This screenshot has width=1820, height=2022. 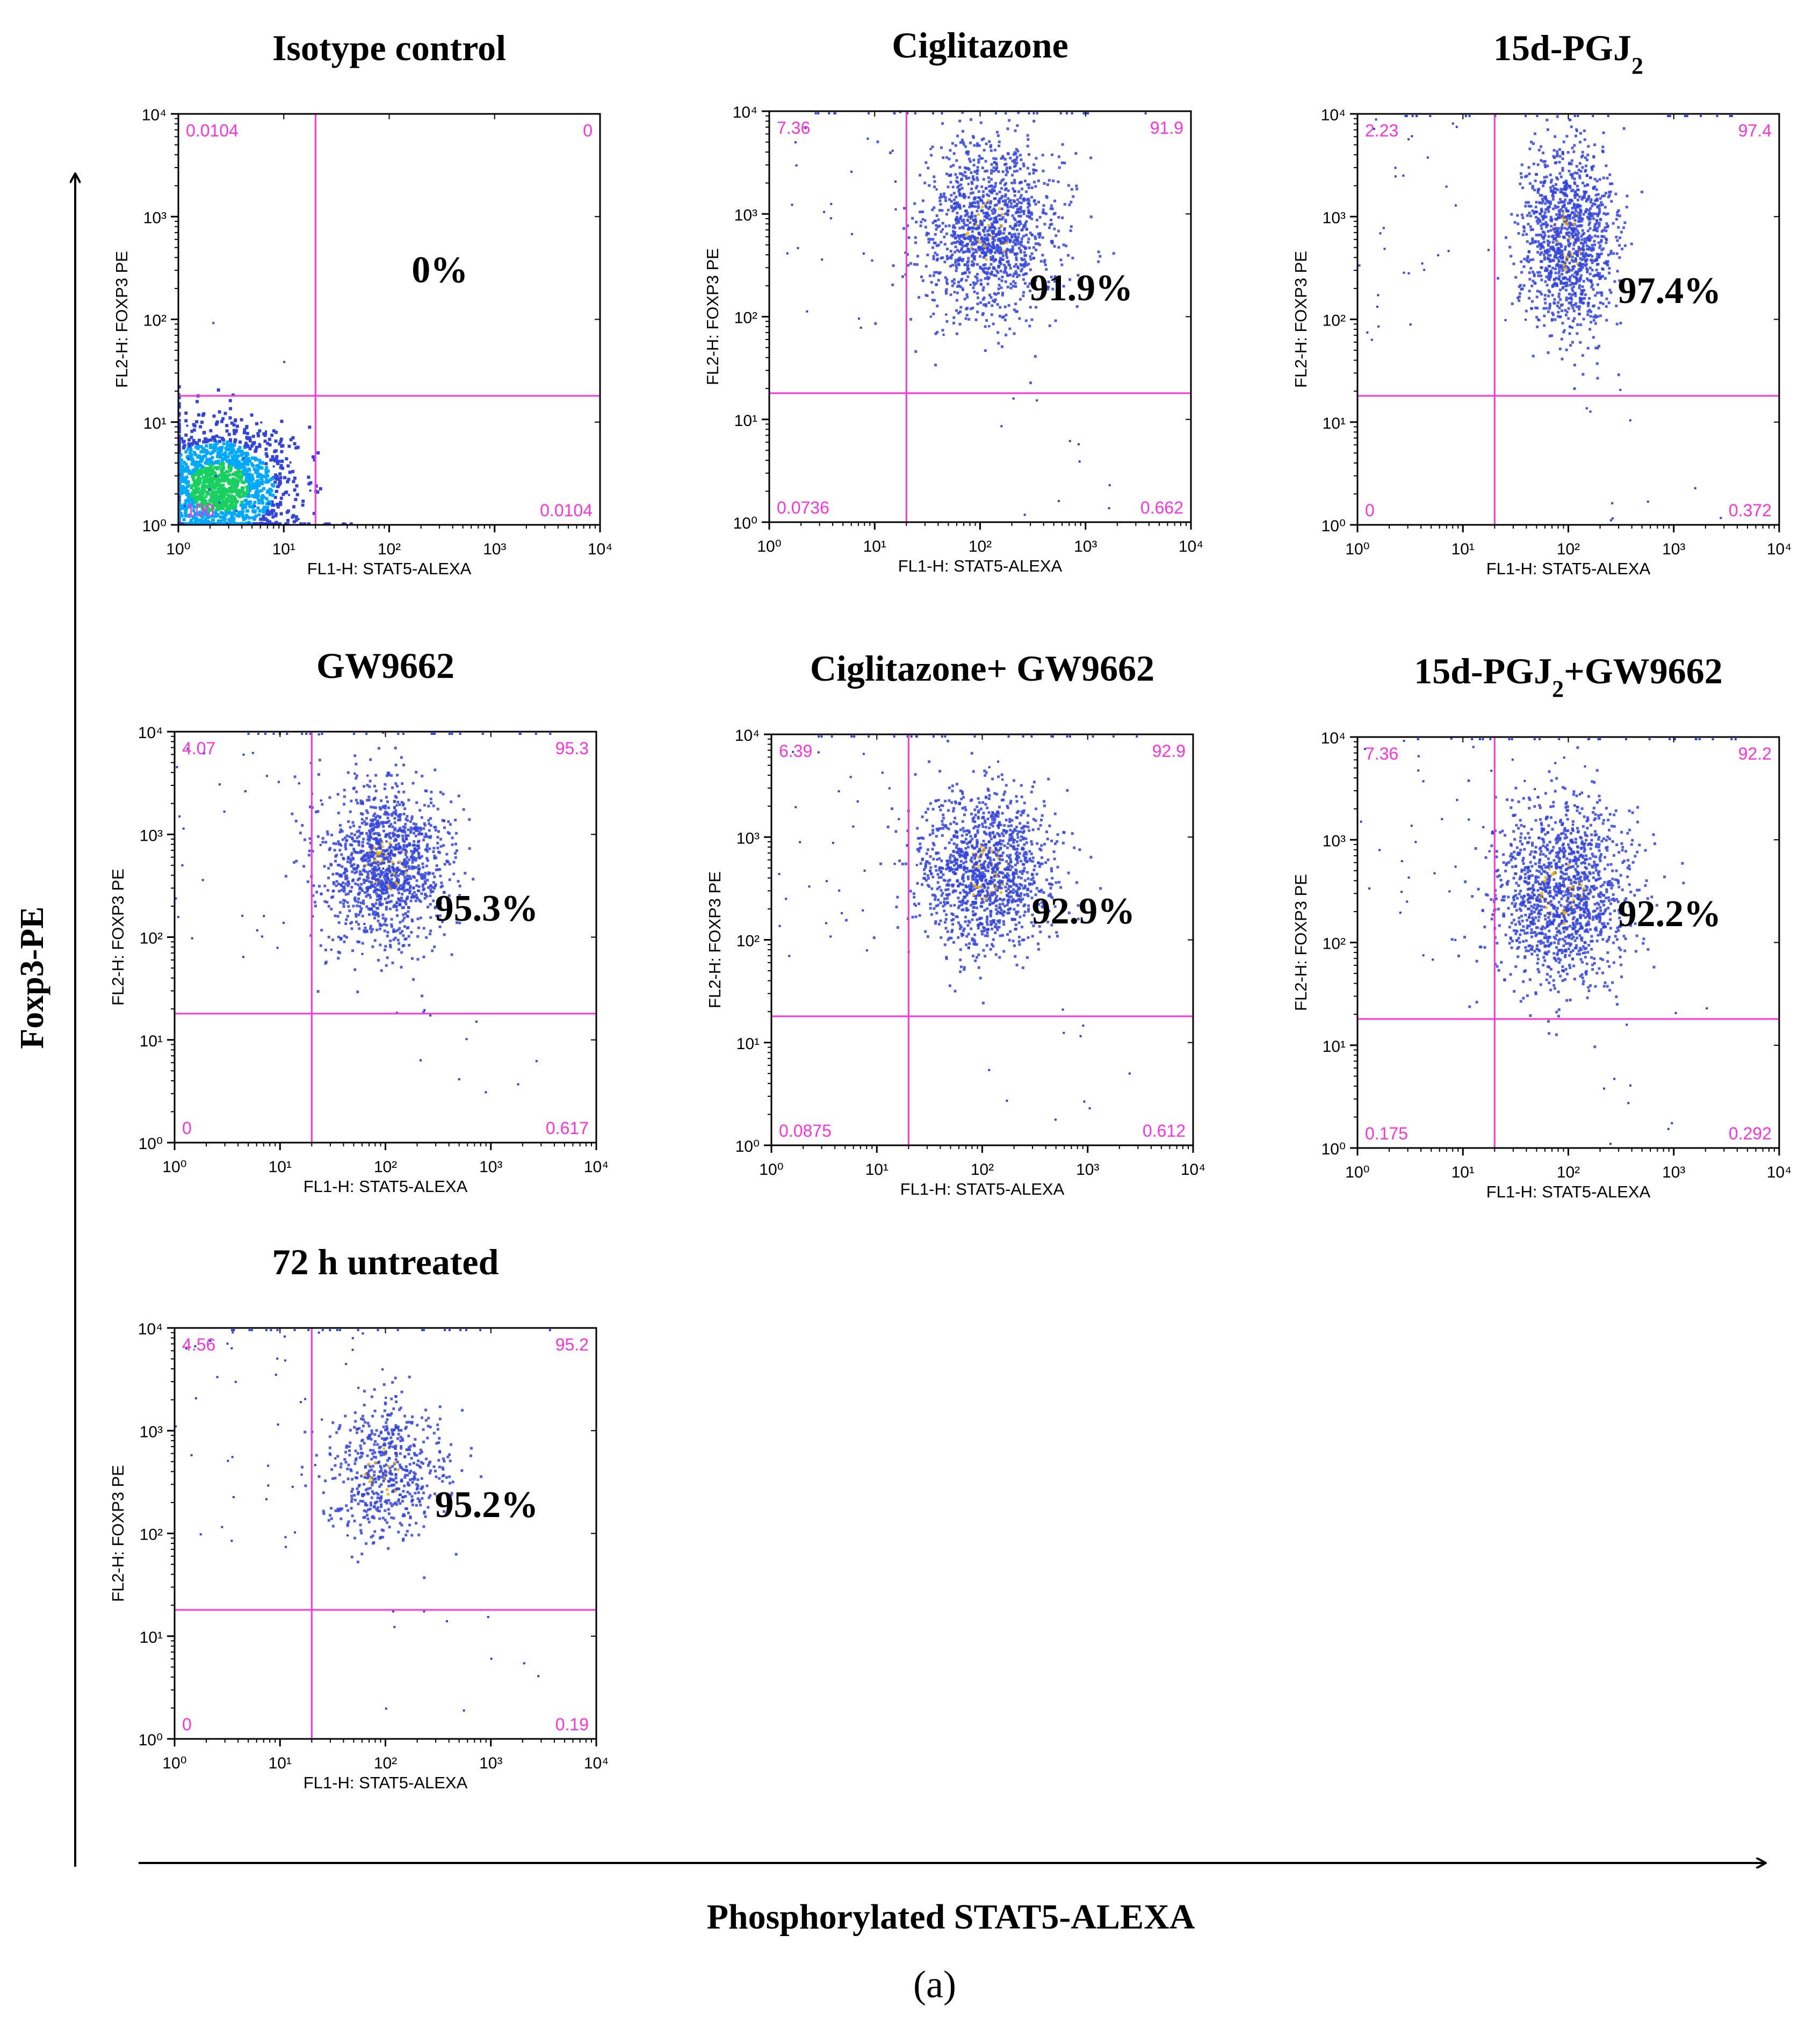 I want to click on y-tick-label: 10⁴, so click(x=154, y=115).